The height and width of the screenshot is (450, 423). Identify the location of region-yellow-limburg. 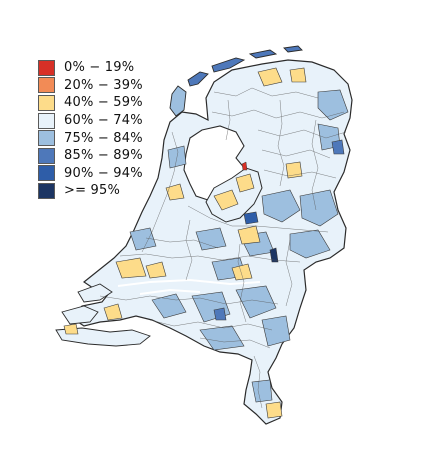
(274, 410).